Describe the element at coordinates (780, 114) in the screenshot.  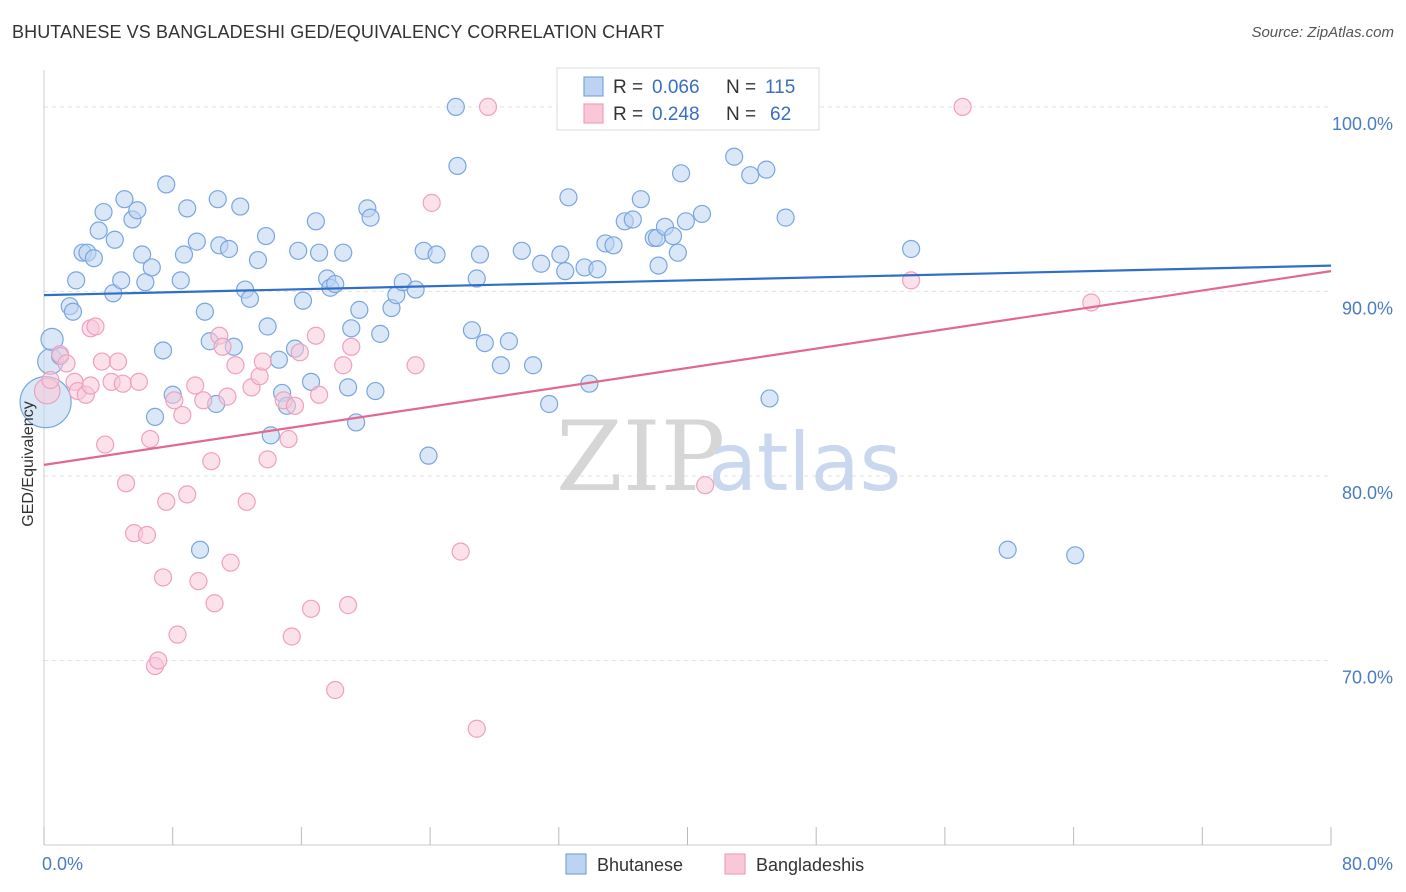
I see `legend-n-value-bangladeshis: 62` at that location.